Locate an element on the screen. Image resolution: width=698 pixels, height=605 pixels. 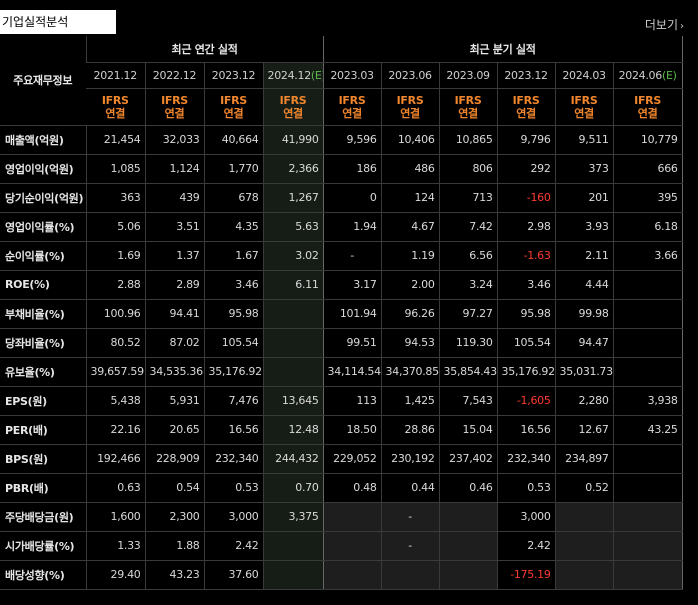
table-cell: 0.70 is located at coordinates (293, 488).